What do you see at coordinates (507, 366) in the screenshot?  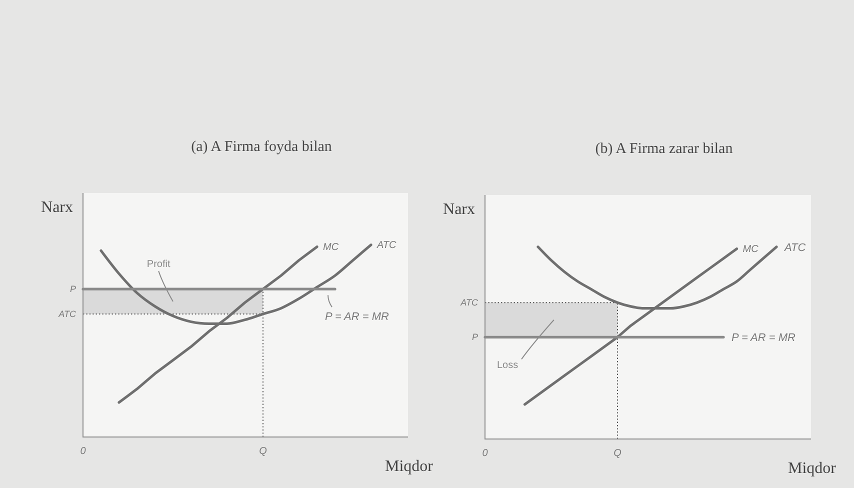 I see `band-label: Loss` at bounding box center [507, 366].